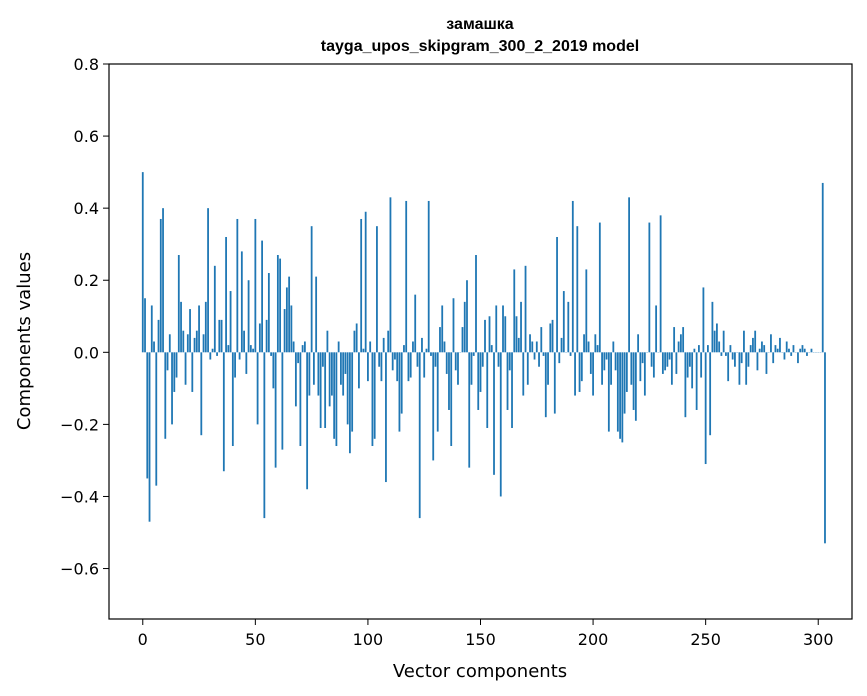 The width and height of the screenshot is (867, 696). Describe the element at coordinates (480, 671) in the screenshot. I see `x-axis-label: Vector components` at that location.